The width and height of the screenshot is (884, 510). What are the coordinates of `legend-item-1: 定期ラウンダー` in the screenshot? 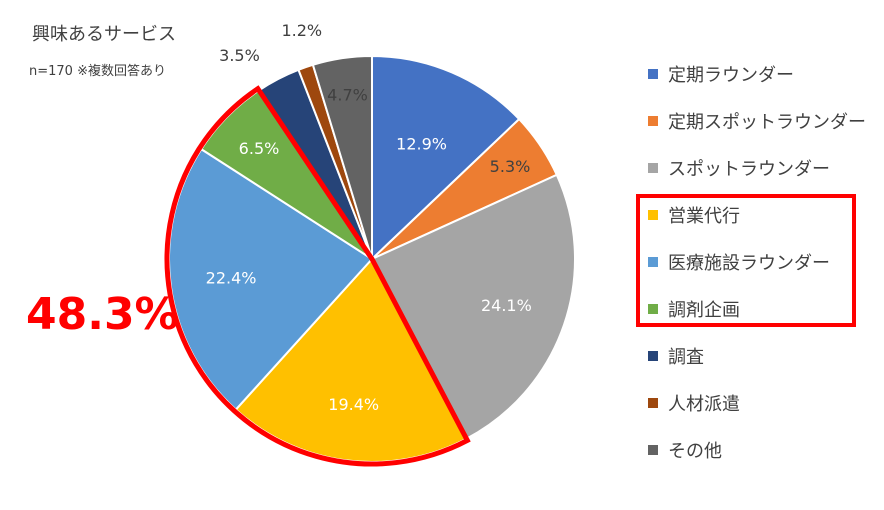 It's located at (721, 74).